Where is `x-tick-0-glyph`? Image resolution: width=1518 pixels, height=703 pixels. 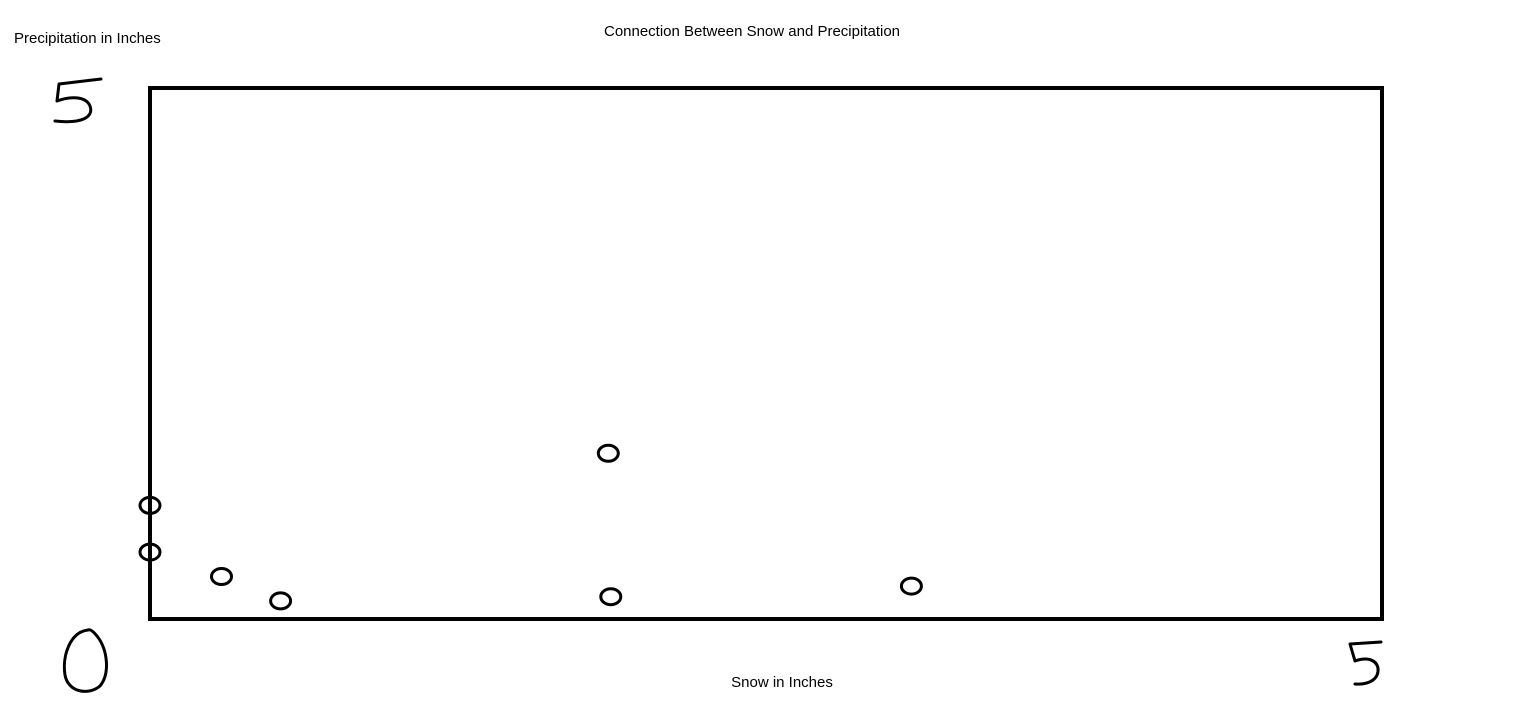
x-tick-0-glyph is located at coordinates (85, 660).